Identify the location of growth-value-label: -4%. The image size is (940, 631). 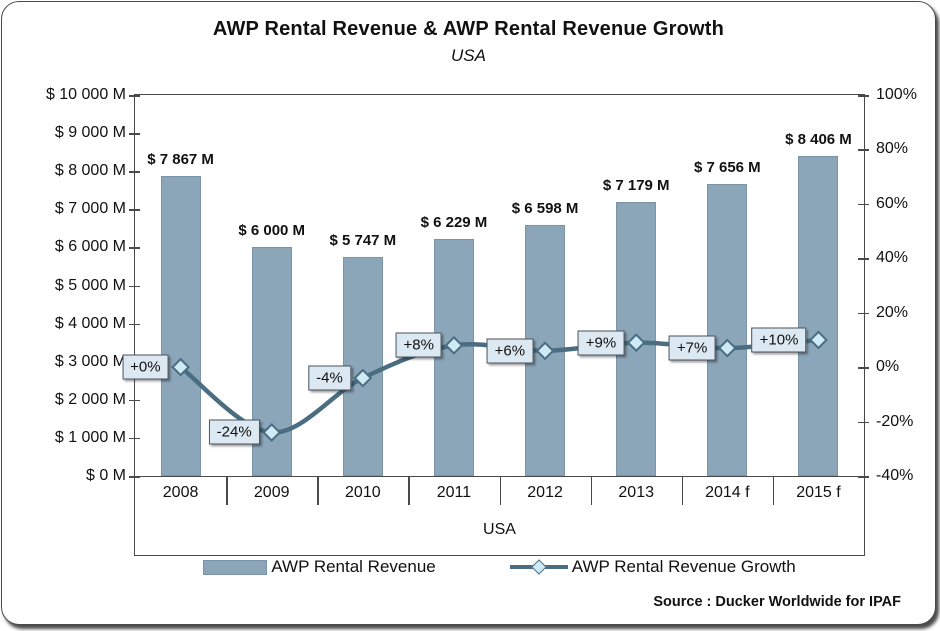
(329, 378).